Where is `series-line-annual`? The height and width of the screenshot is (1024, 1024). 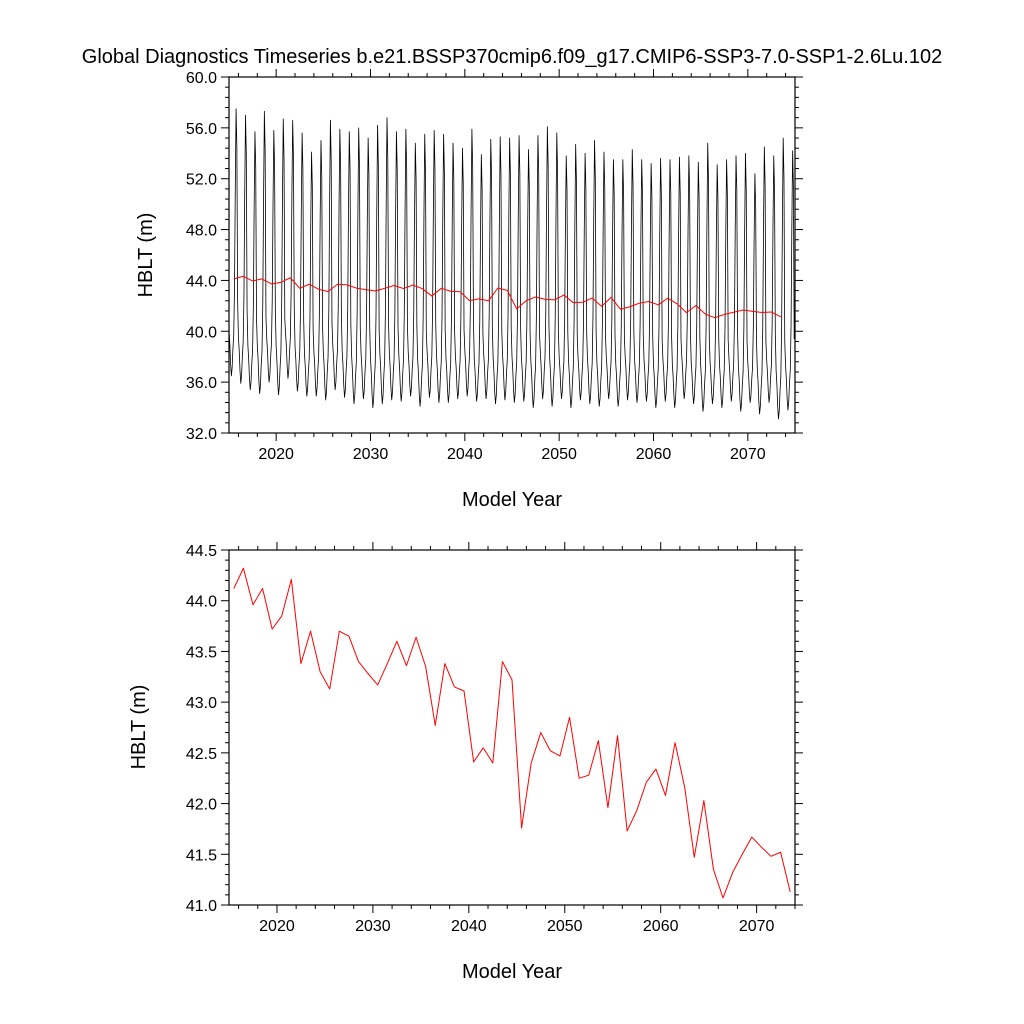
series-line-annual is located at coordinates (507, 297).